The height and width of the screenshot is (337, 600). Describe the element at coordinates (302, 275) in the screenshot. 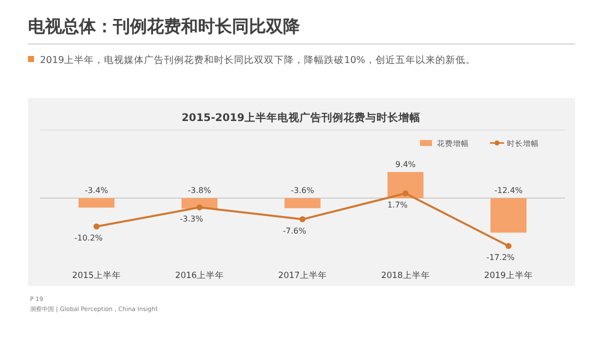

I see `x-tick-label: 2017上半年` at that location.